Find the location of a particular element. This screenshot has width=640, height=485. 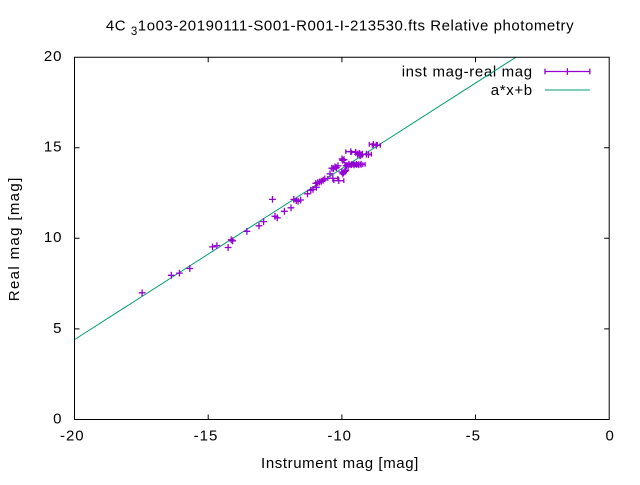

svg-text: inst mag-real mag is located at coordinates (467, 71).